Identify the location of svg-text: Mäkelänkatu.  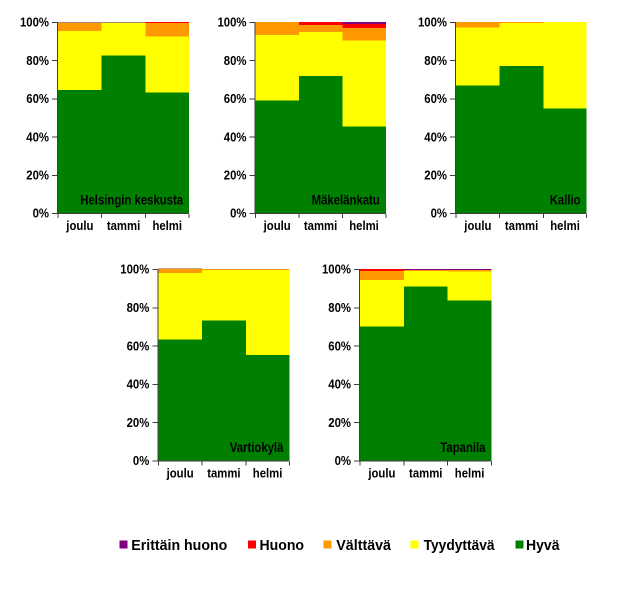
(346, 200).